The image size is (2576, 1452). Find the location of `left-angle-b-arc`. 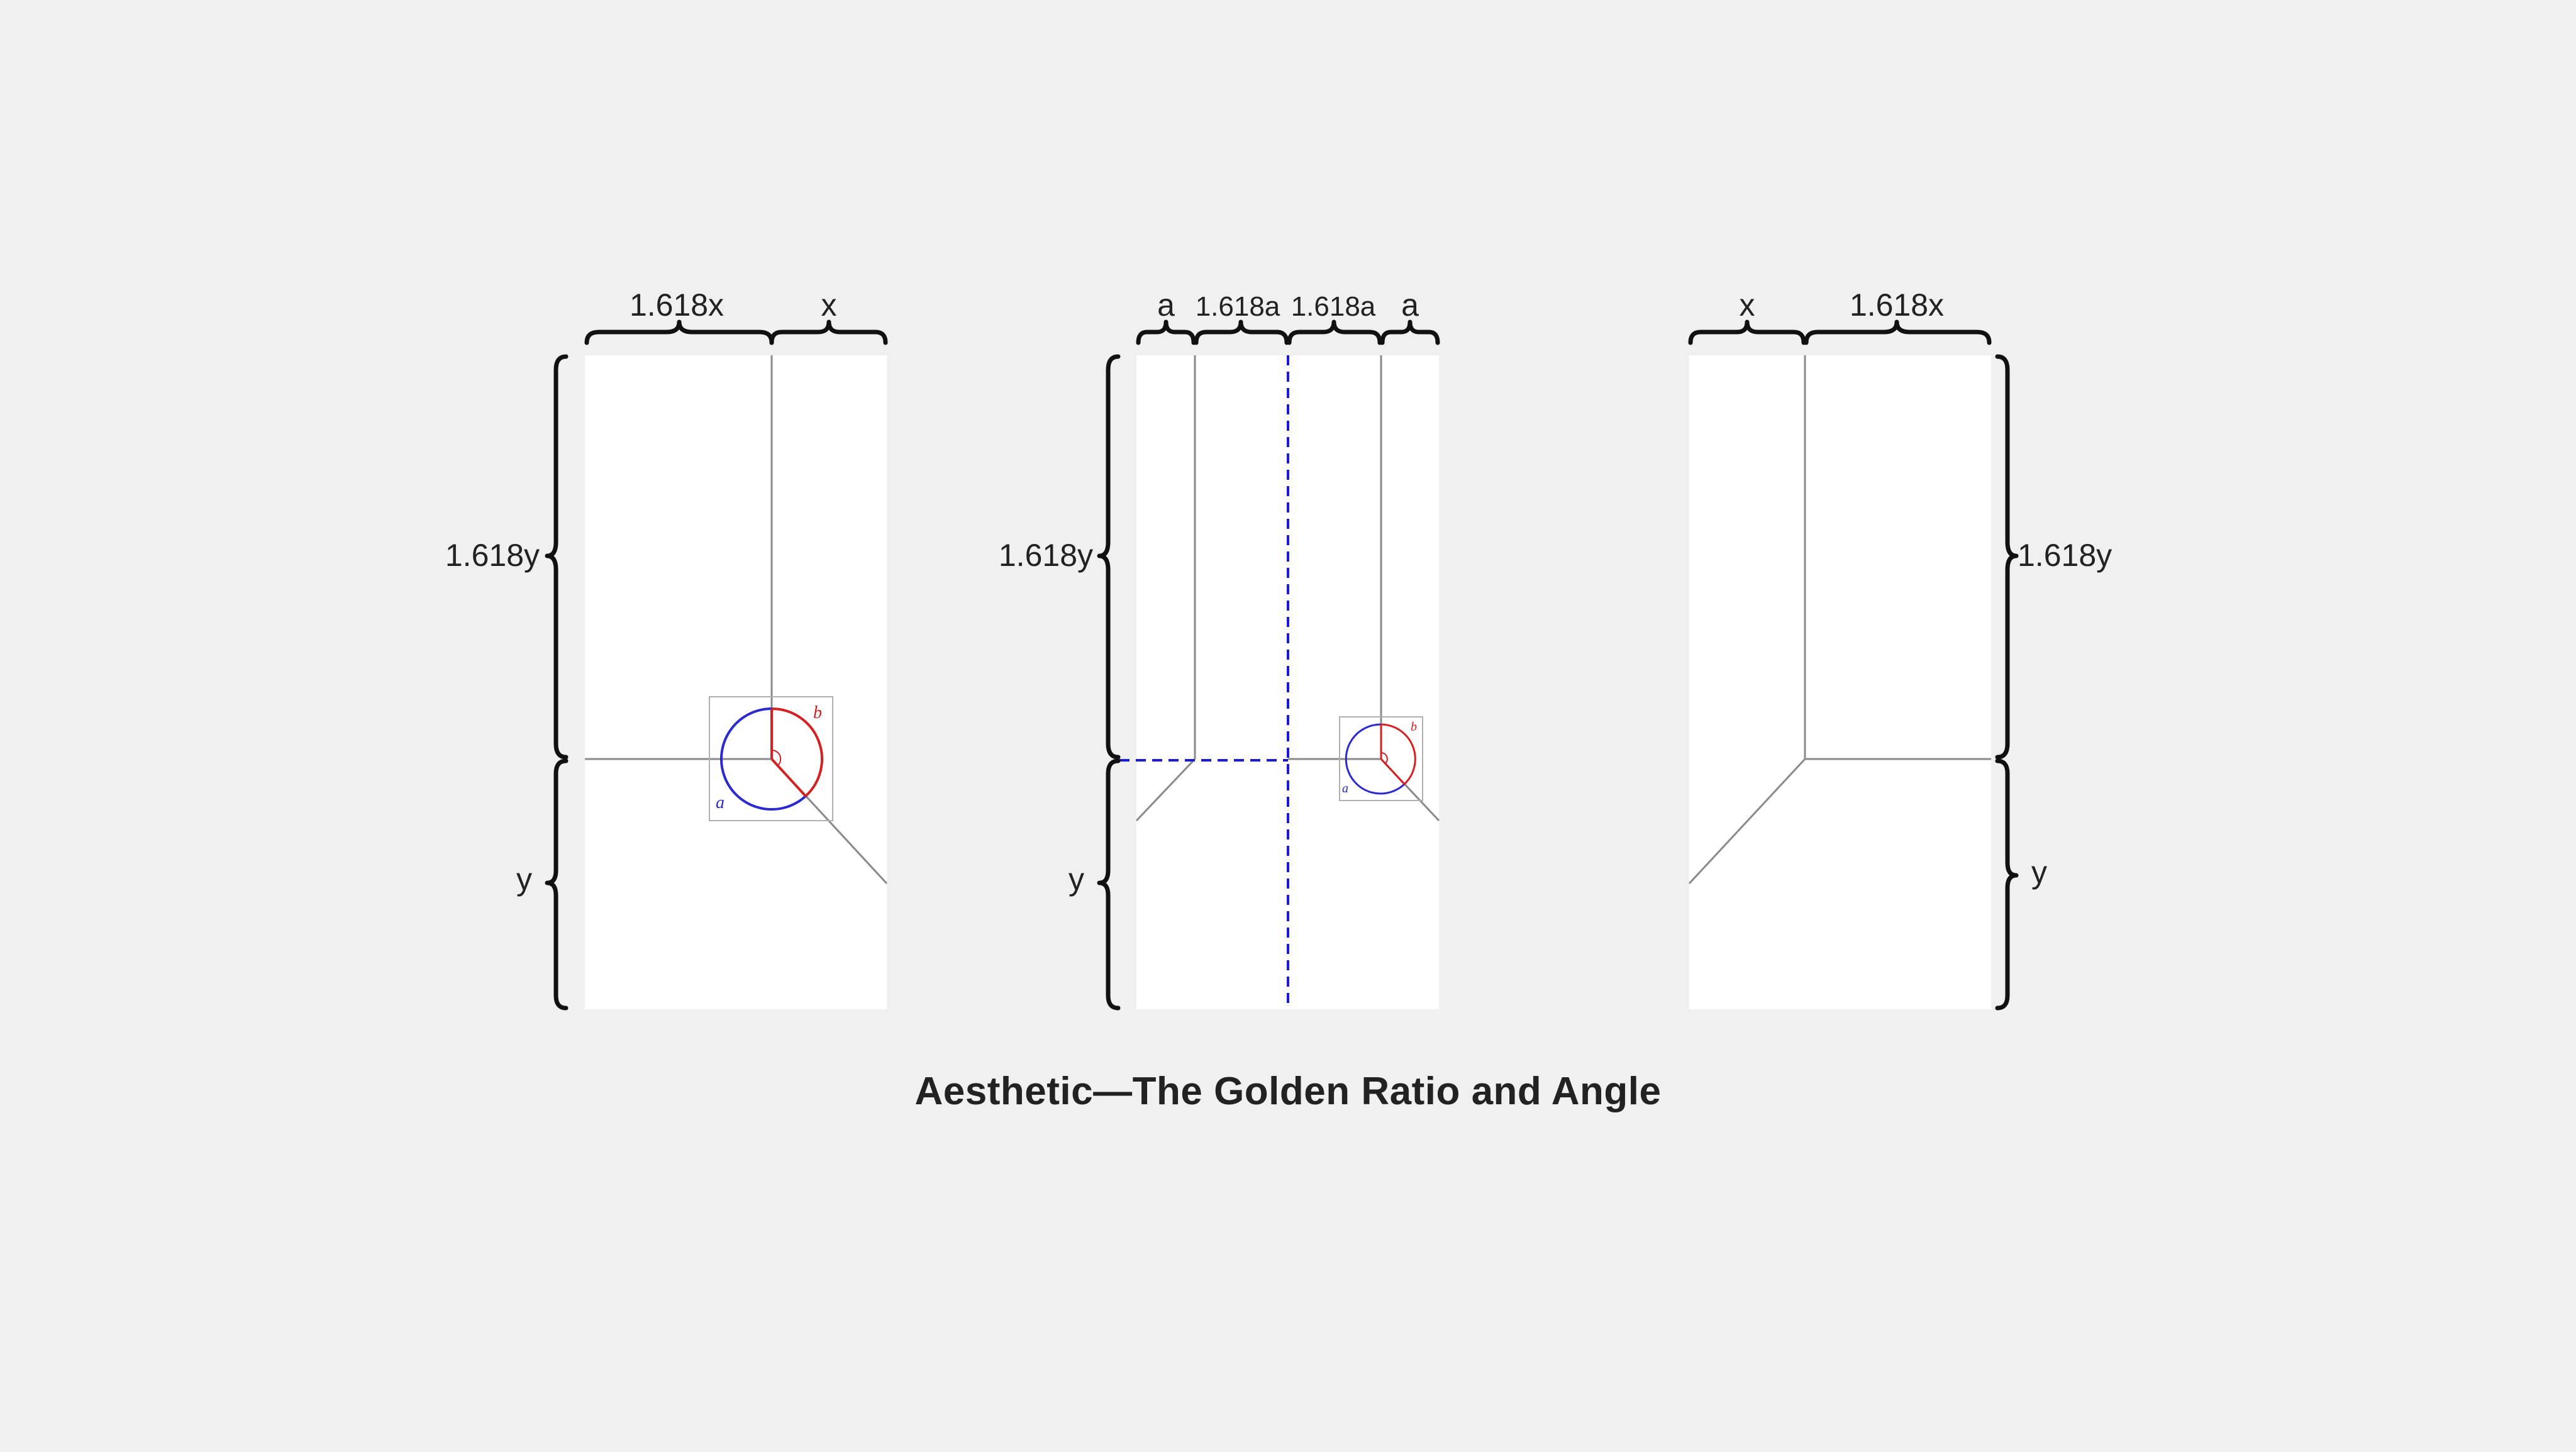

left-angle-b-arc is located at coordinates (797, 752).